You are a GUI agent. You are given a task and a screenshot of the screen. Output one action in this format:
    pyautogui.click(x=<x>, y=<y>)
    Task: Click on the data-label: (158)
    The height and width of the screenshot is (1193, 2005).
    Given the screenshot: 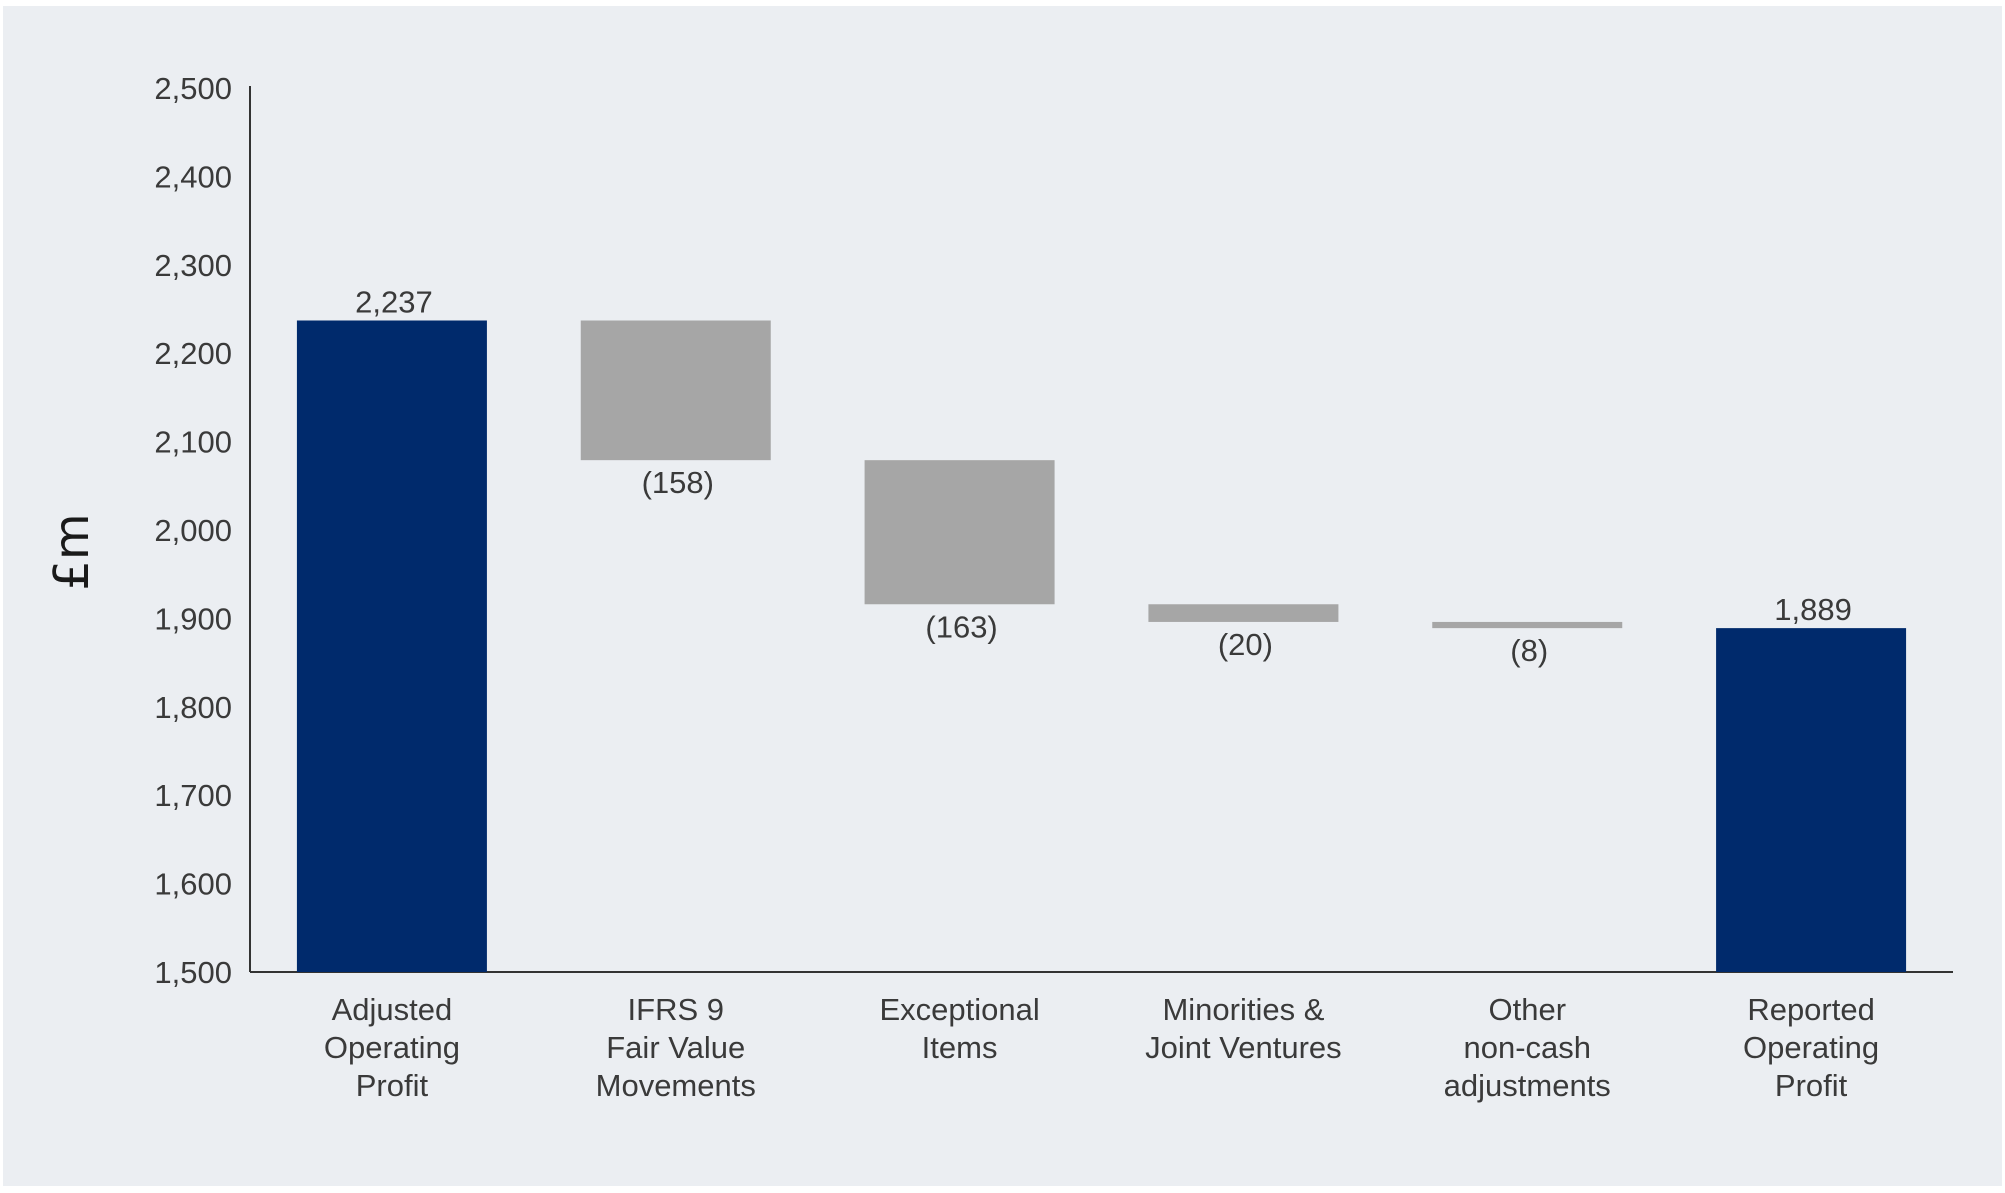 What is the action you would take?
    pyautogui.click(x=678, y=482)
    